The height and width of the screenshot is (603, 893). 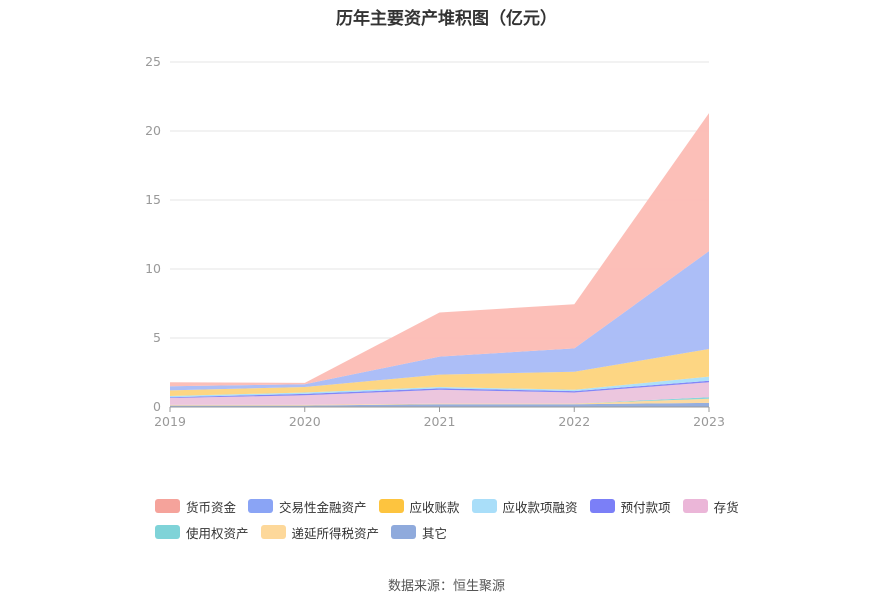 What do you see at coordinates (709, 421) in the screenshot?
I see `x-tick-label: 2023` at bounding box center [709, 421].